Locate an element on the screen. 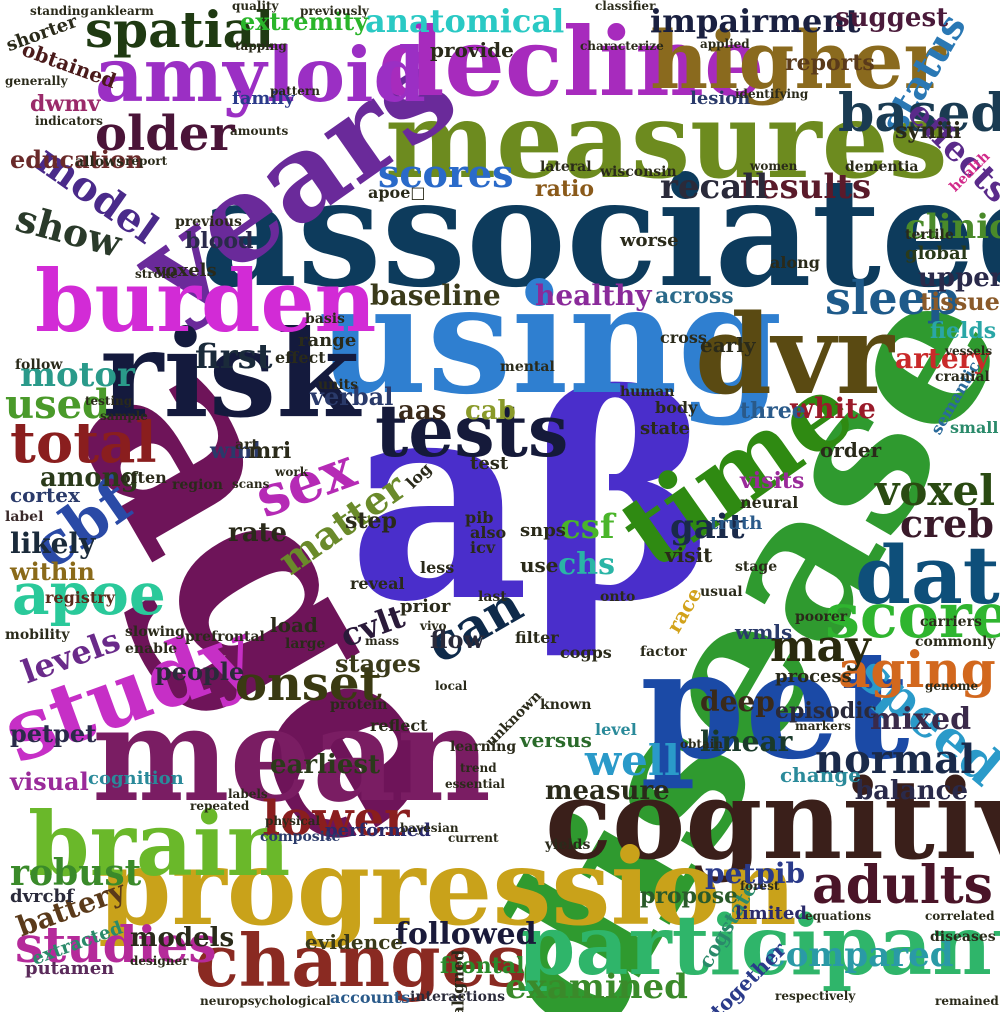 Image resolution: width=1000 pixels, height=1012 pixels. word-scores: scores is located at coordinates (446, 173).